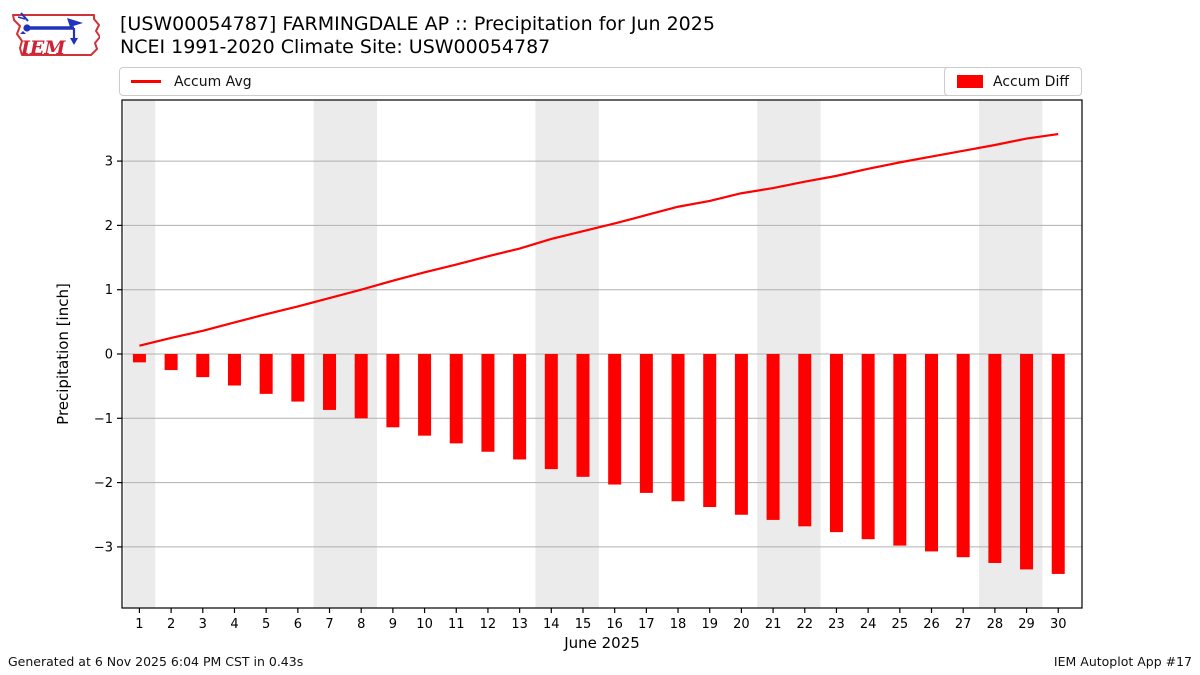  What do you see at coordinates (1026, 624) in the screenshot?
I see `x-tick-label: 29` at bounding box center [1026, 624].